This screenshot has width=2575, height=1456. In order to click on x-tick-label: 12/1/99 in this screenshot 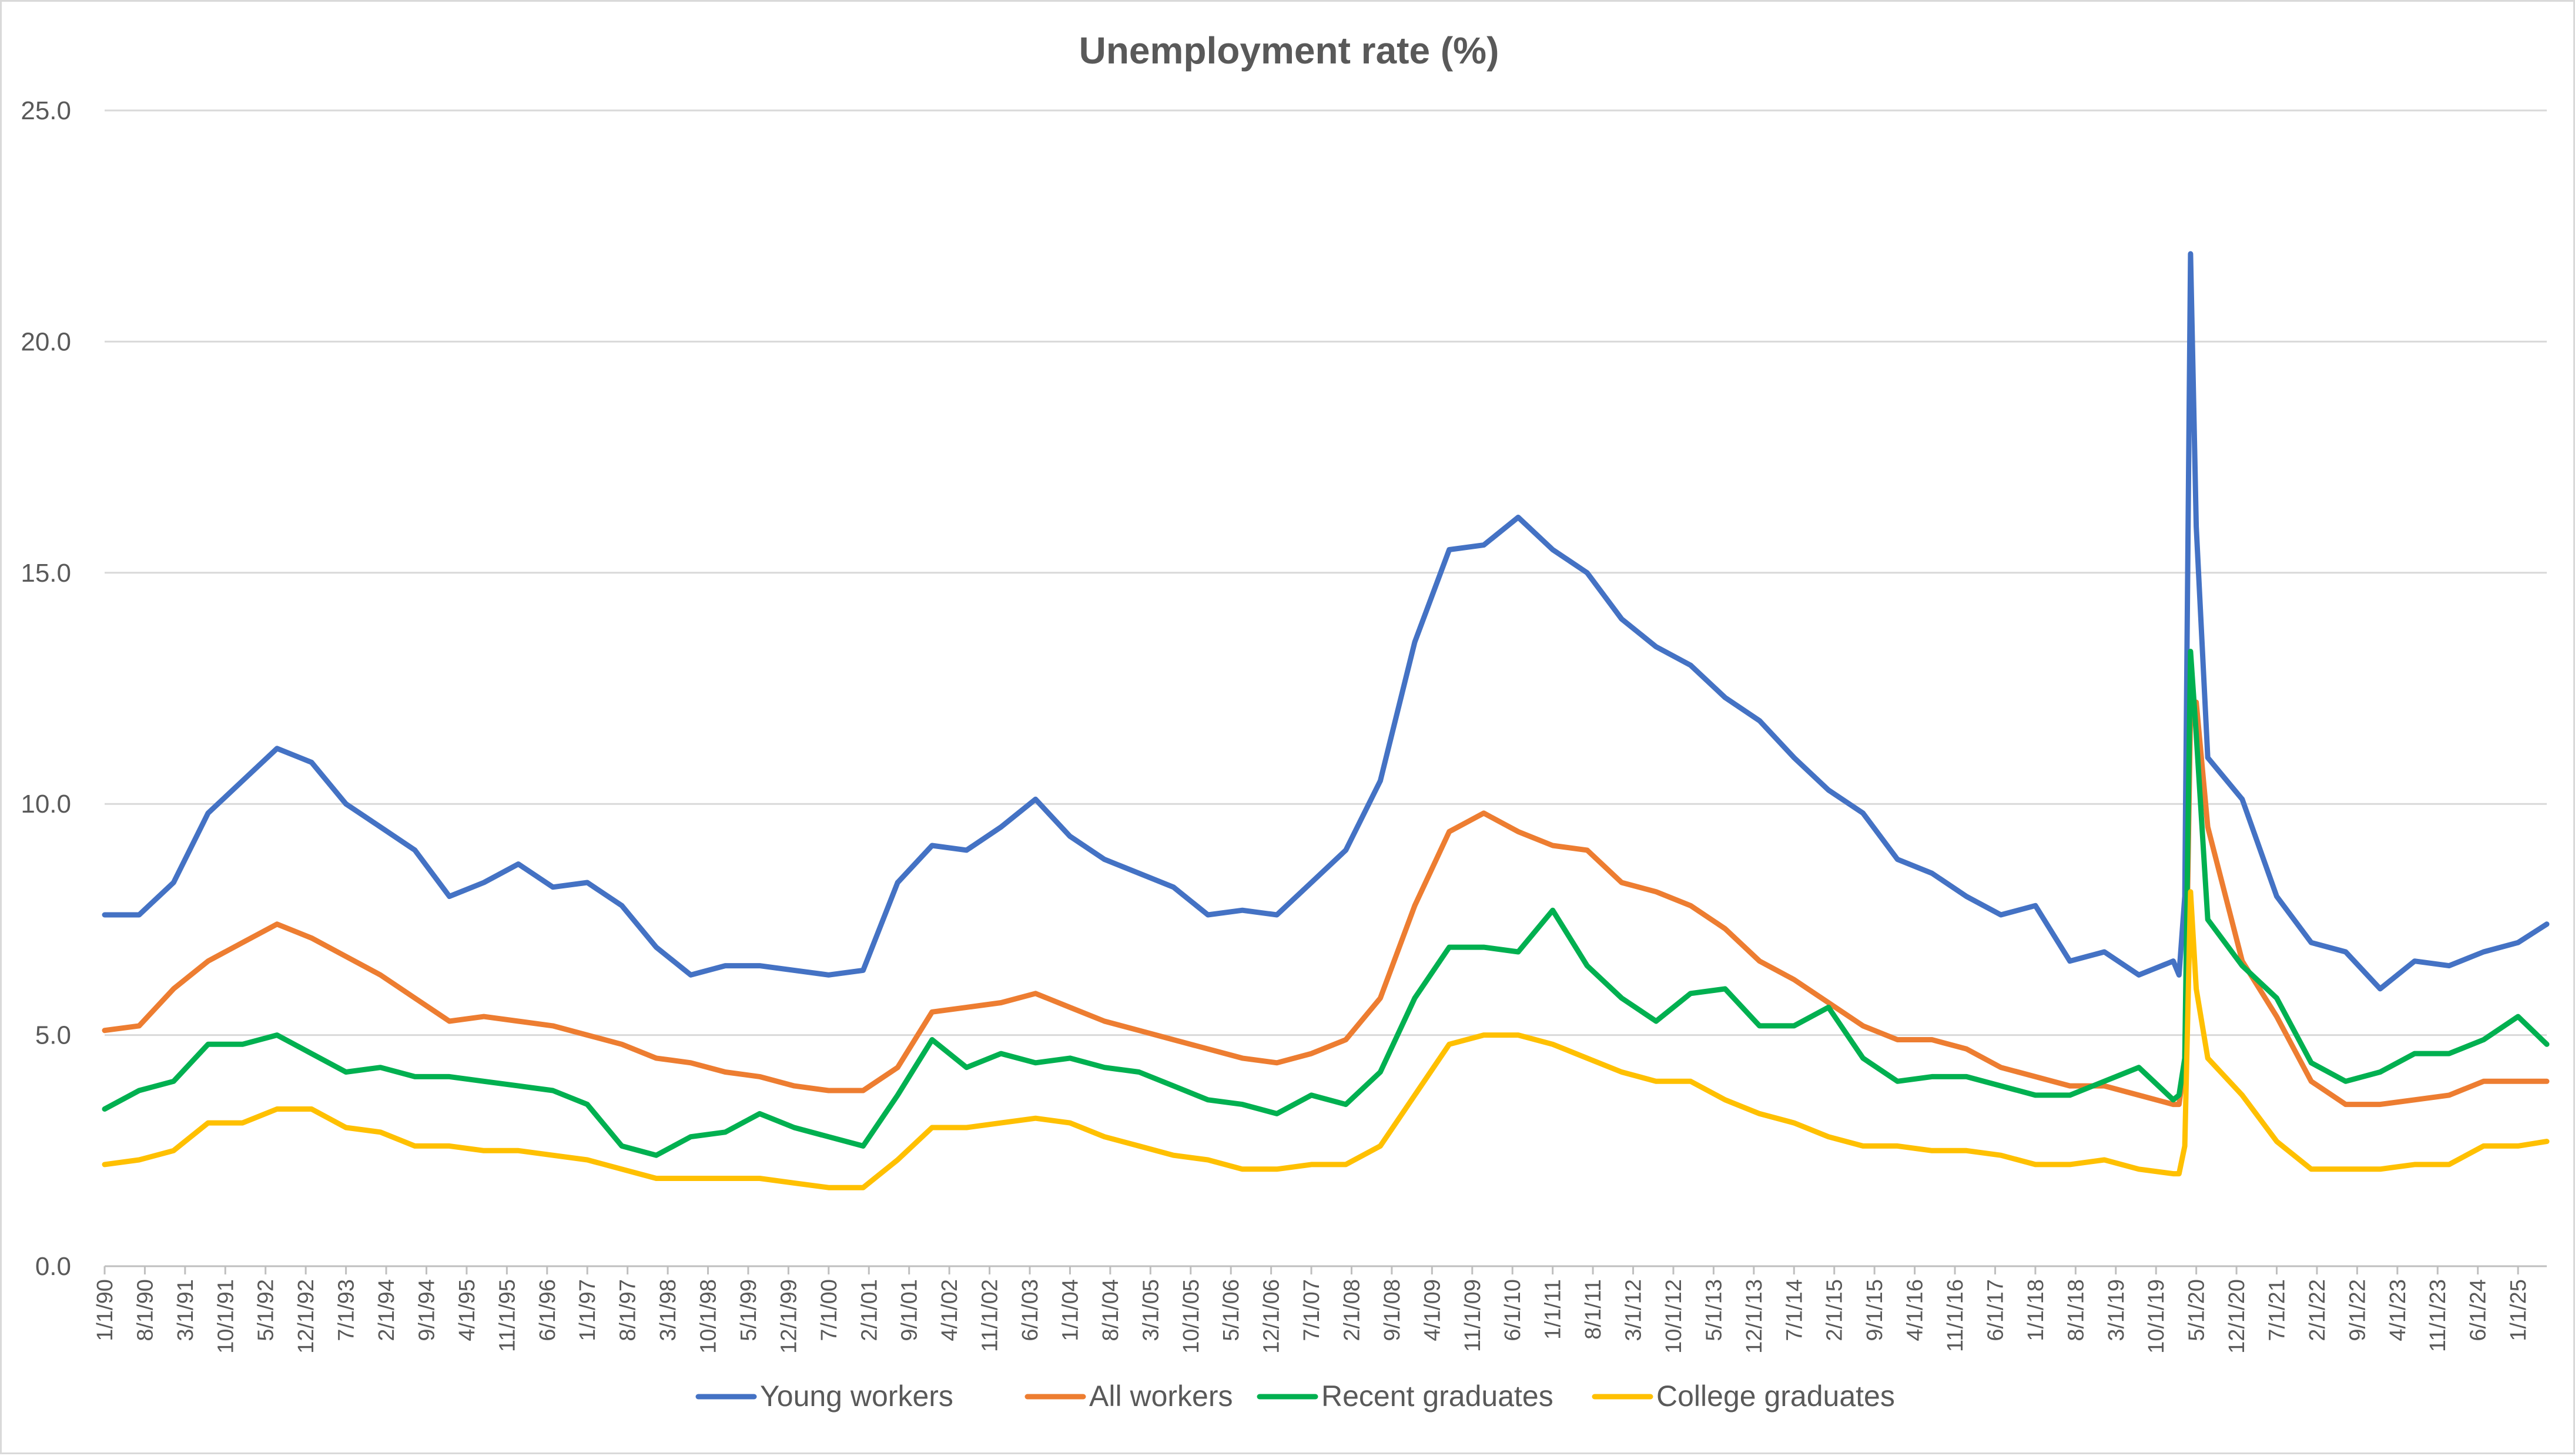, I will do `click(788, 1316)`.